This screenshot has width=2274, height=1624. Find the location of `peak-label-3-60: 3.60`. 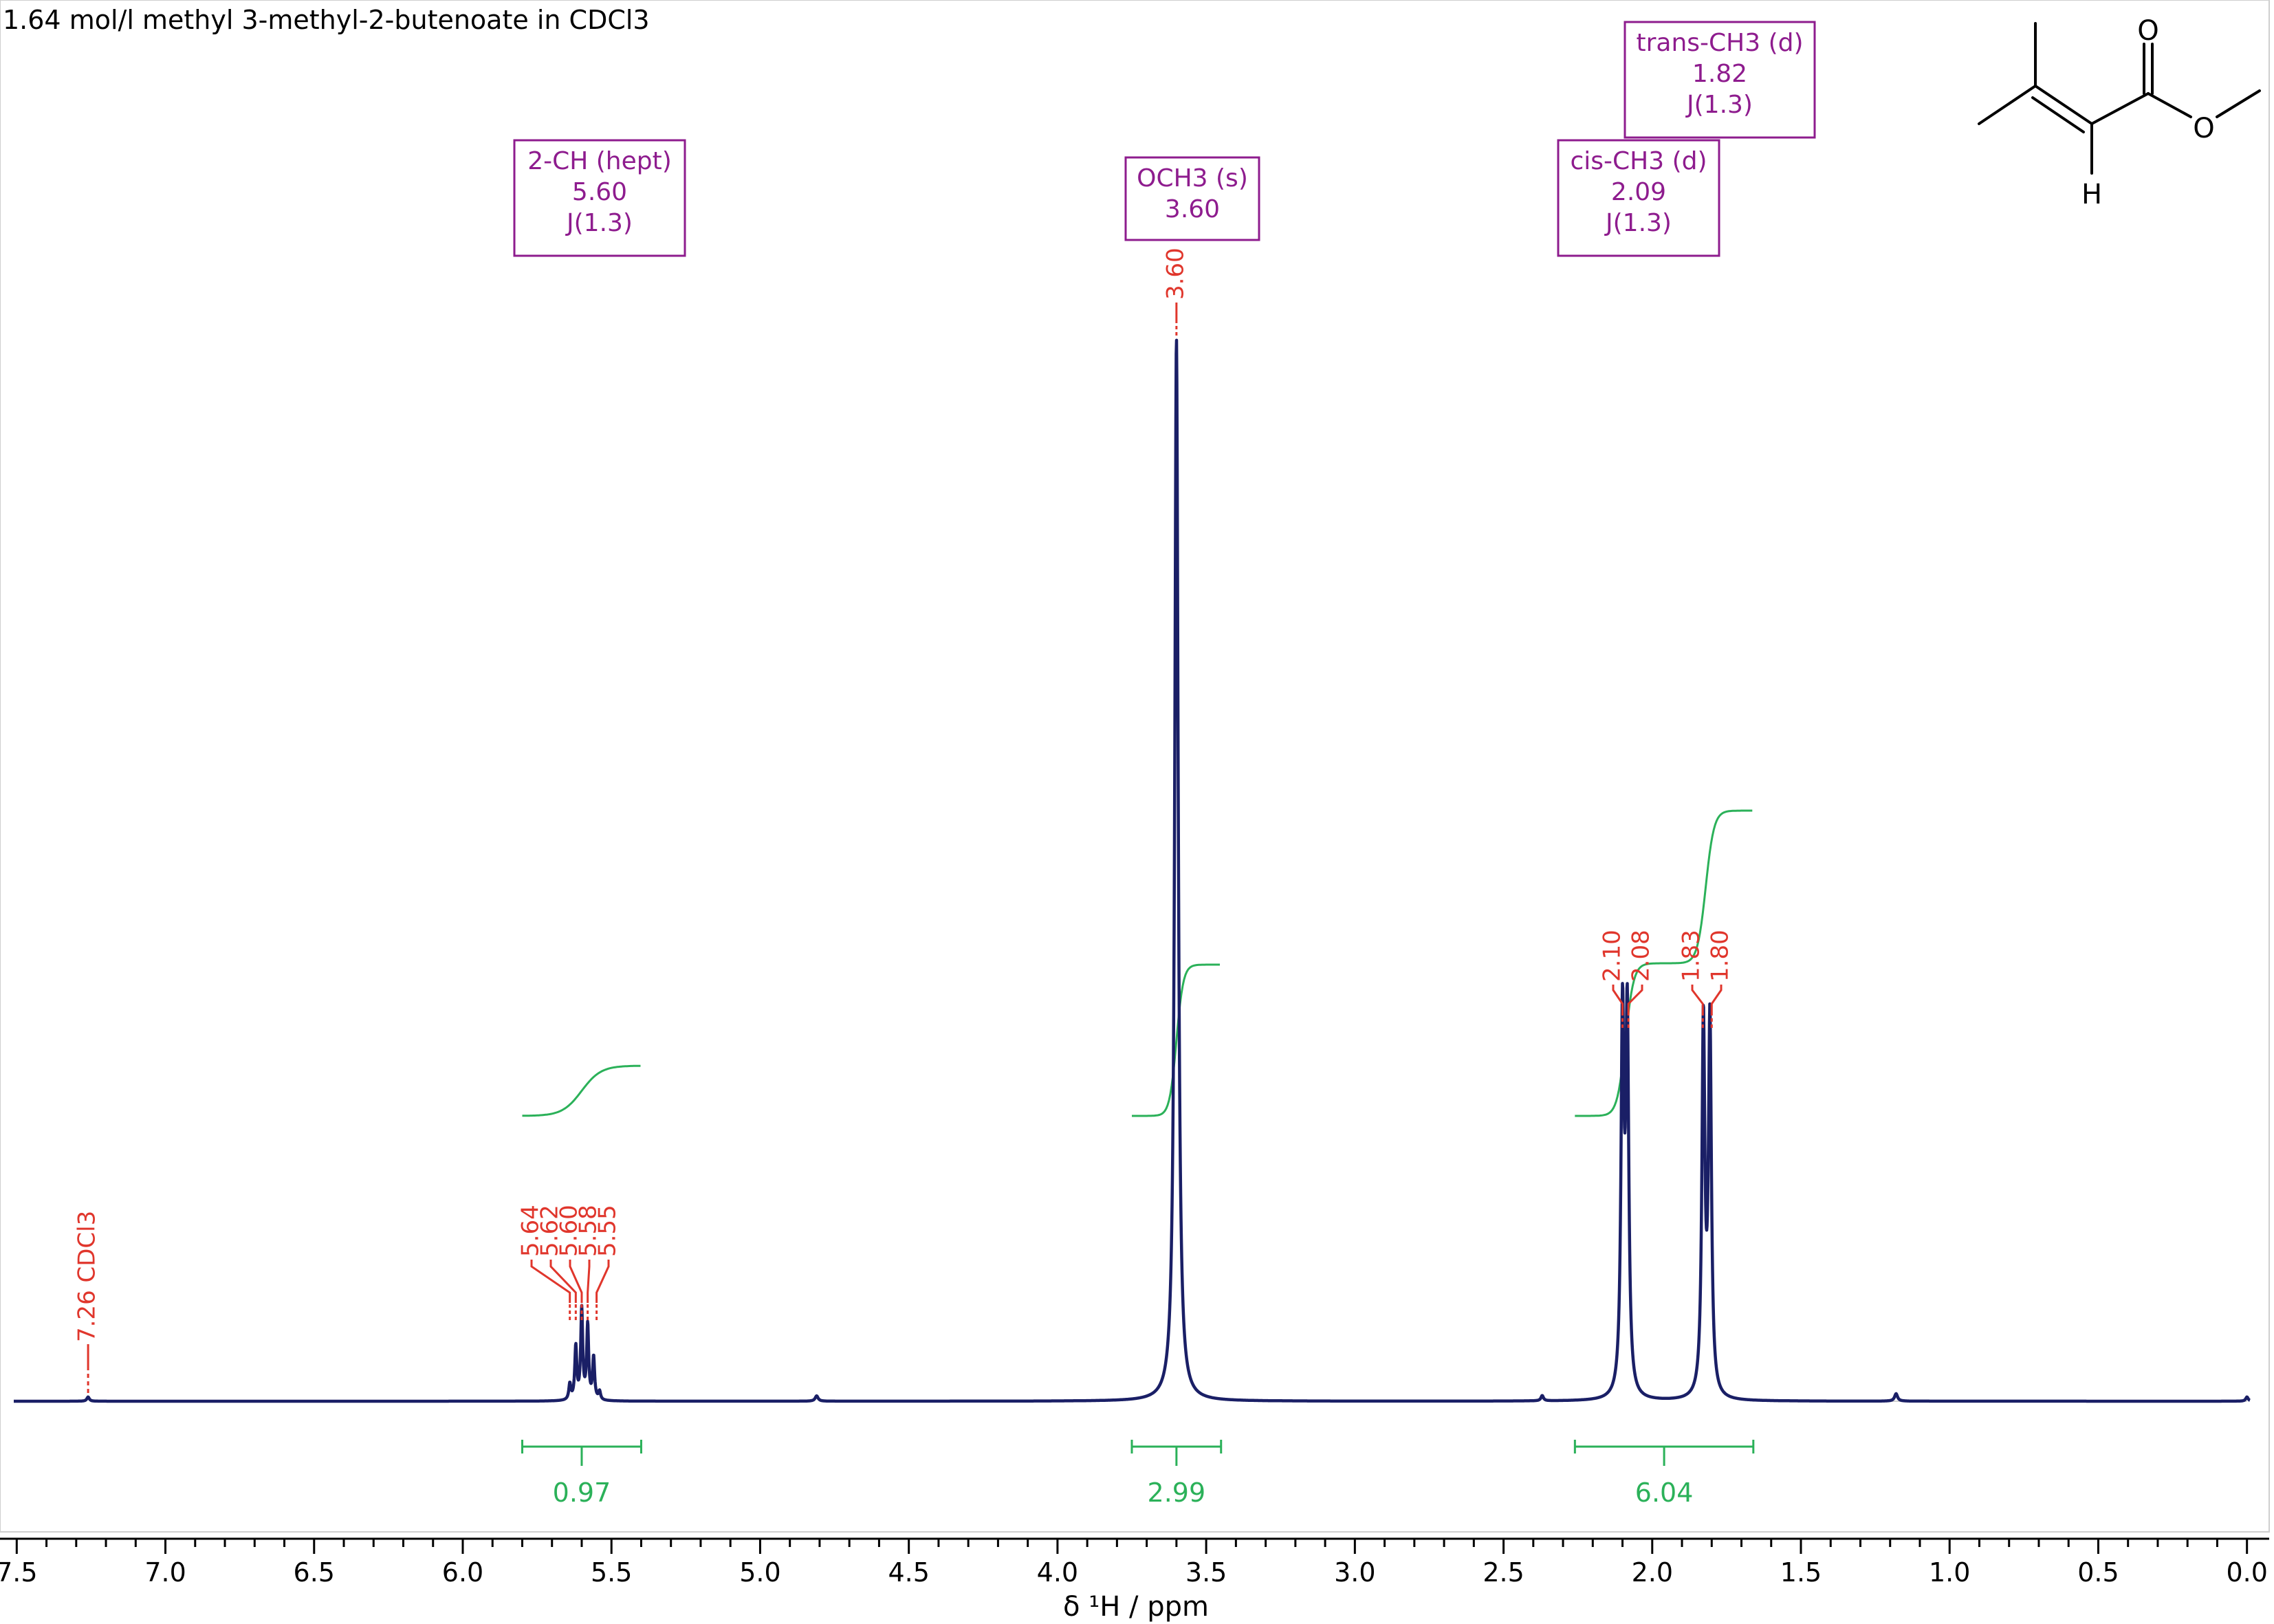

peak-label-3-60: 3.60 is located at coordinates (1175, 274).